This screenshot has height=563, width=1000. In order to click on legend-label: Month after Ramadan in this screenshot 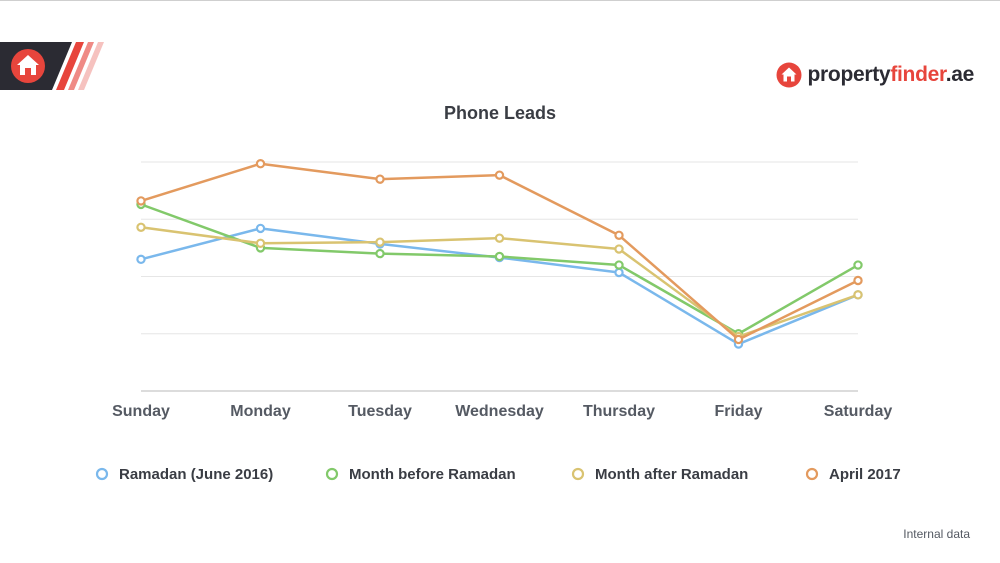, I will do `click(671, 474)`.